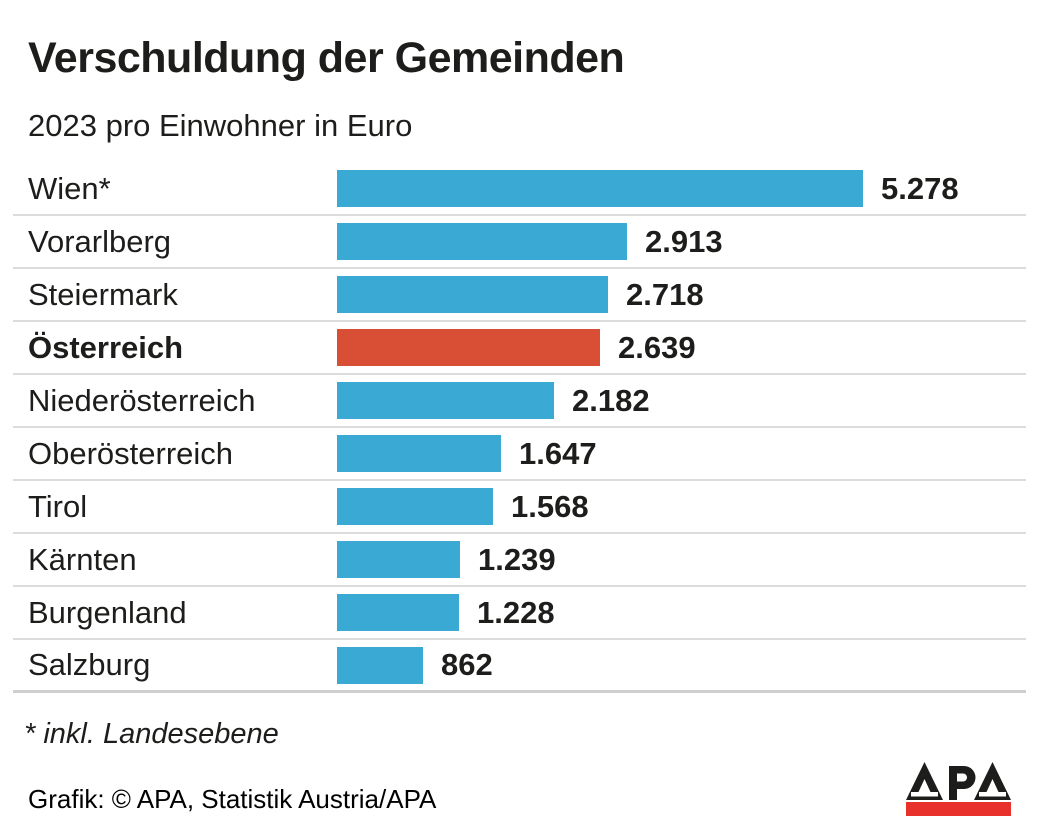 This screenshot has width=1039, height=828. I want to click on value-label: 1.228, so click(516, 612).